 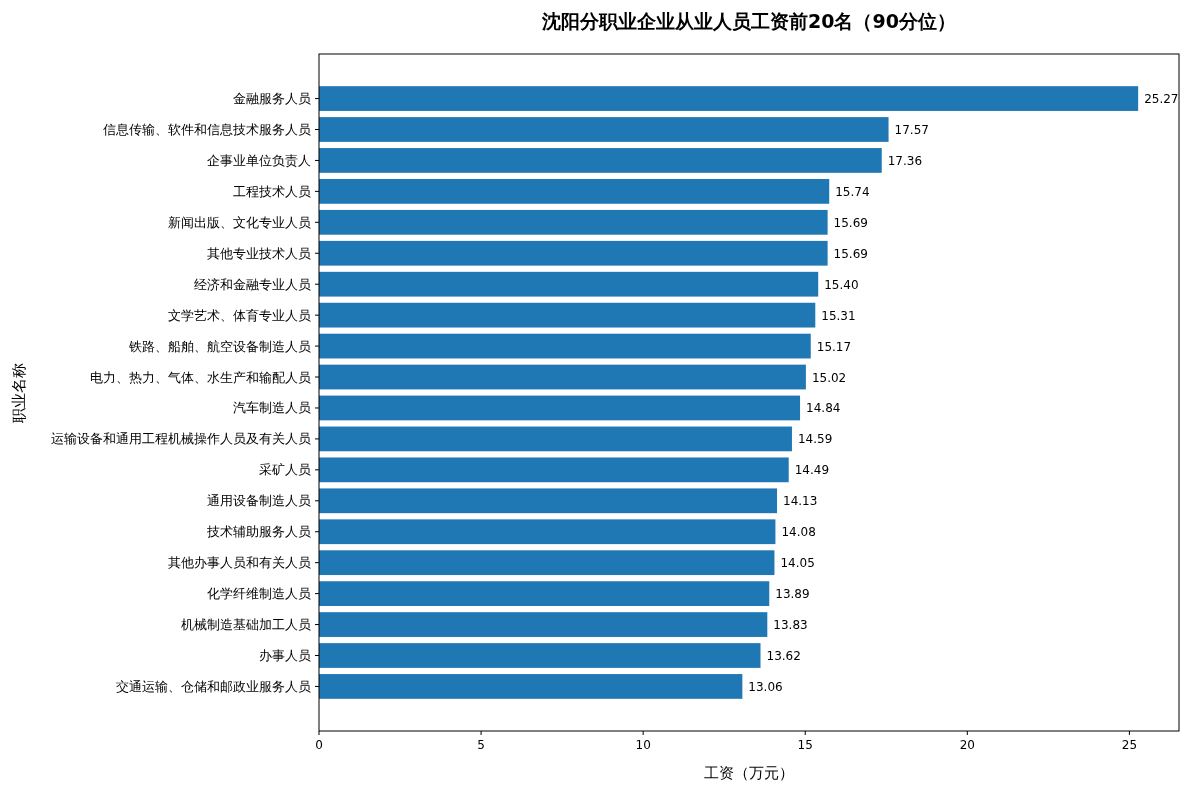 What do you see at coordinates (749, 773) in the screenshot?
I see `x-axis-title: 工资（万元）` at bounding box center [749, 773].